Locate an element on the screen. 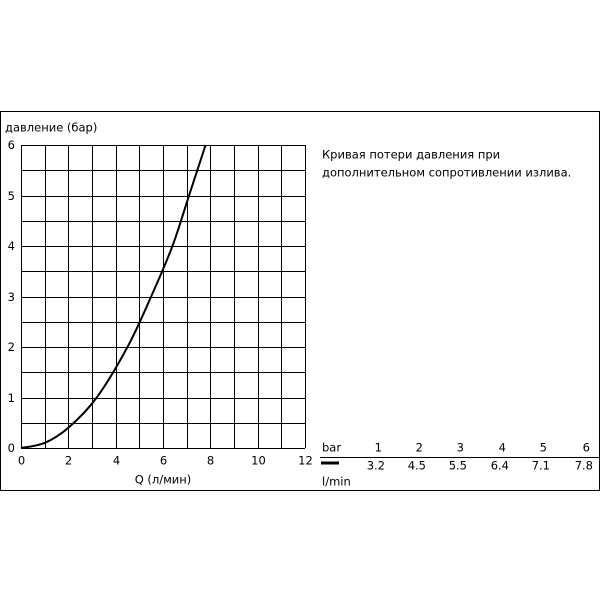  table-cell: 7.8 is located at coordinates (584, 466).